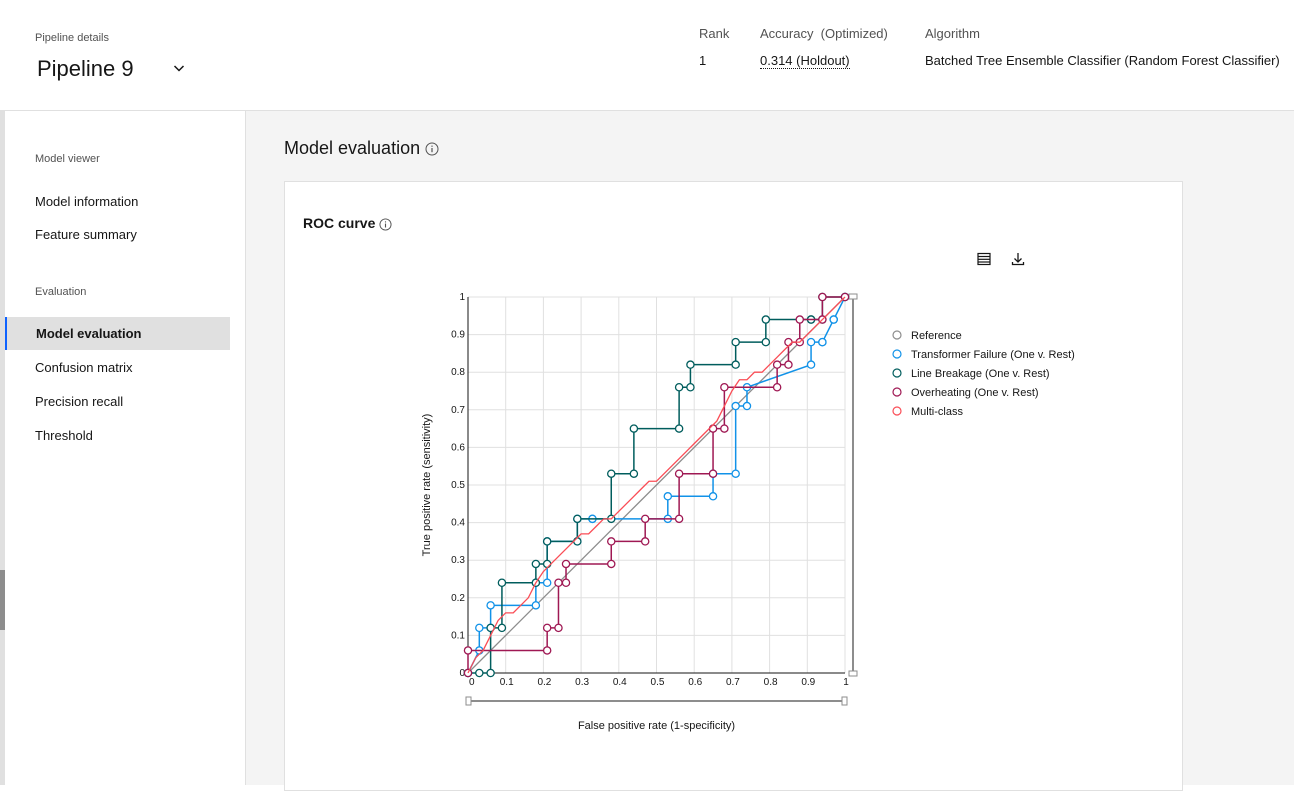 The width and height of the screenshot is (1294, 791). Describe the element at coordinates (67, 159) in the screenshot. I see `section-model-viewer: Model viewer` at that location.